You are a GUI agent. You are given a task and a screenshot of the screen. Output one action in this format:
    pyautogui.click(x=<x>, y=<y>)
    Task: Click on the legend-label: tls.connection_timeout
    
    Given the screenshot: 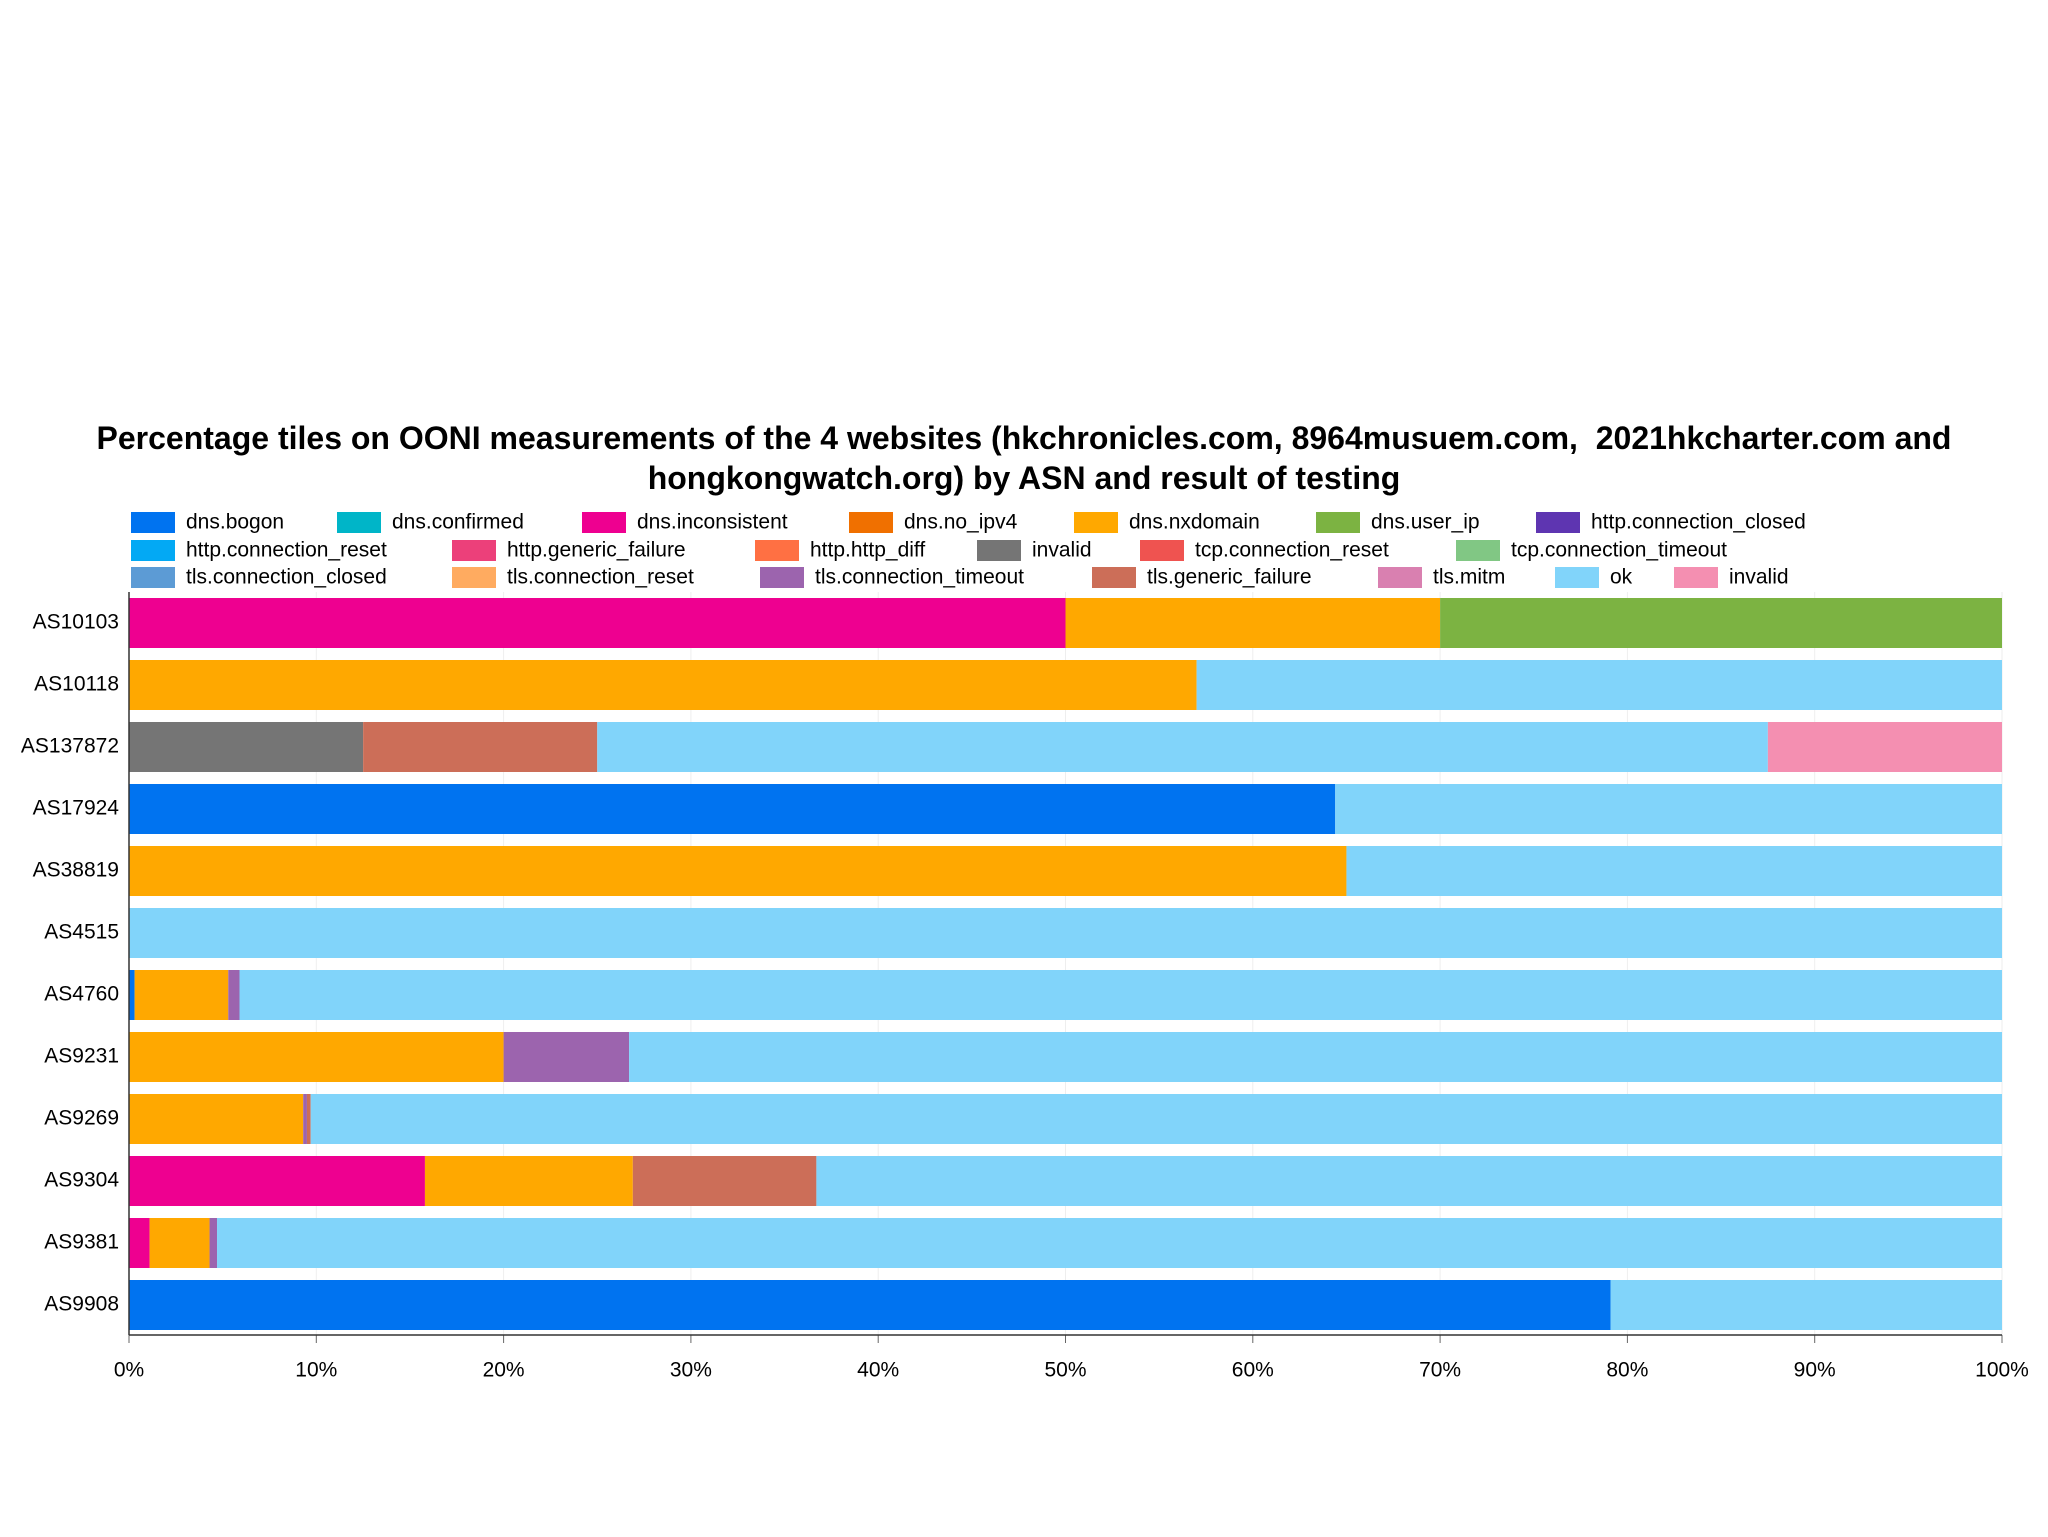 What is the action you would take?
    pyautogui.click(x=919, y=577)
    